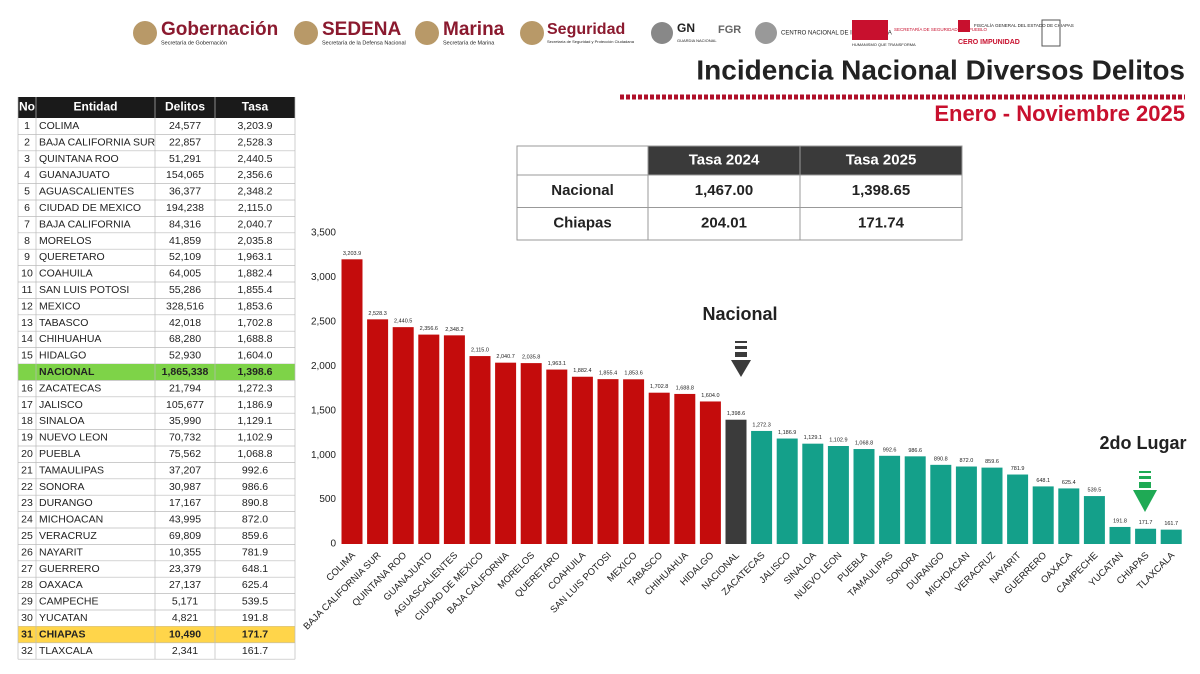 The image size is (1200, 674). I want to click on table-cell: 42,018, so click(185, 323).